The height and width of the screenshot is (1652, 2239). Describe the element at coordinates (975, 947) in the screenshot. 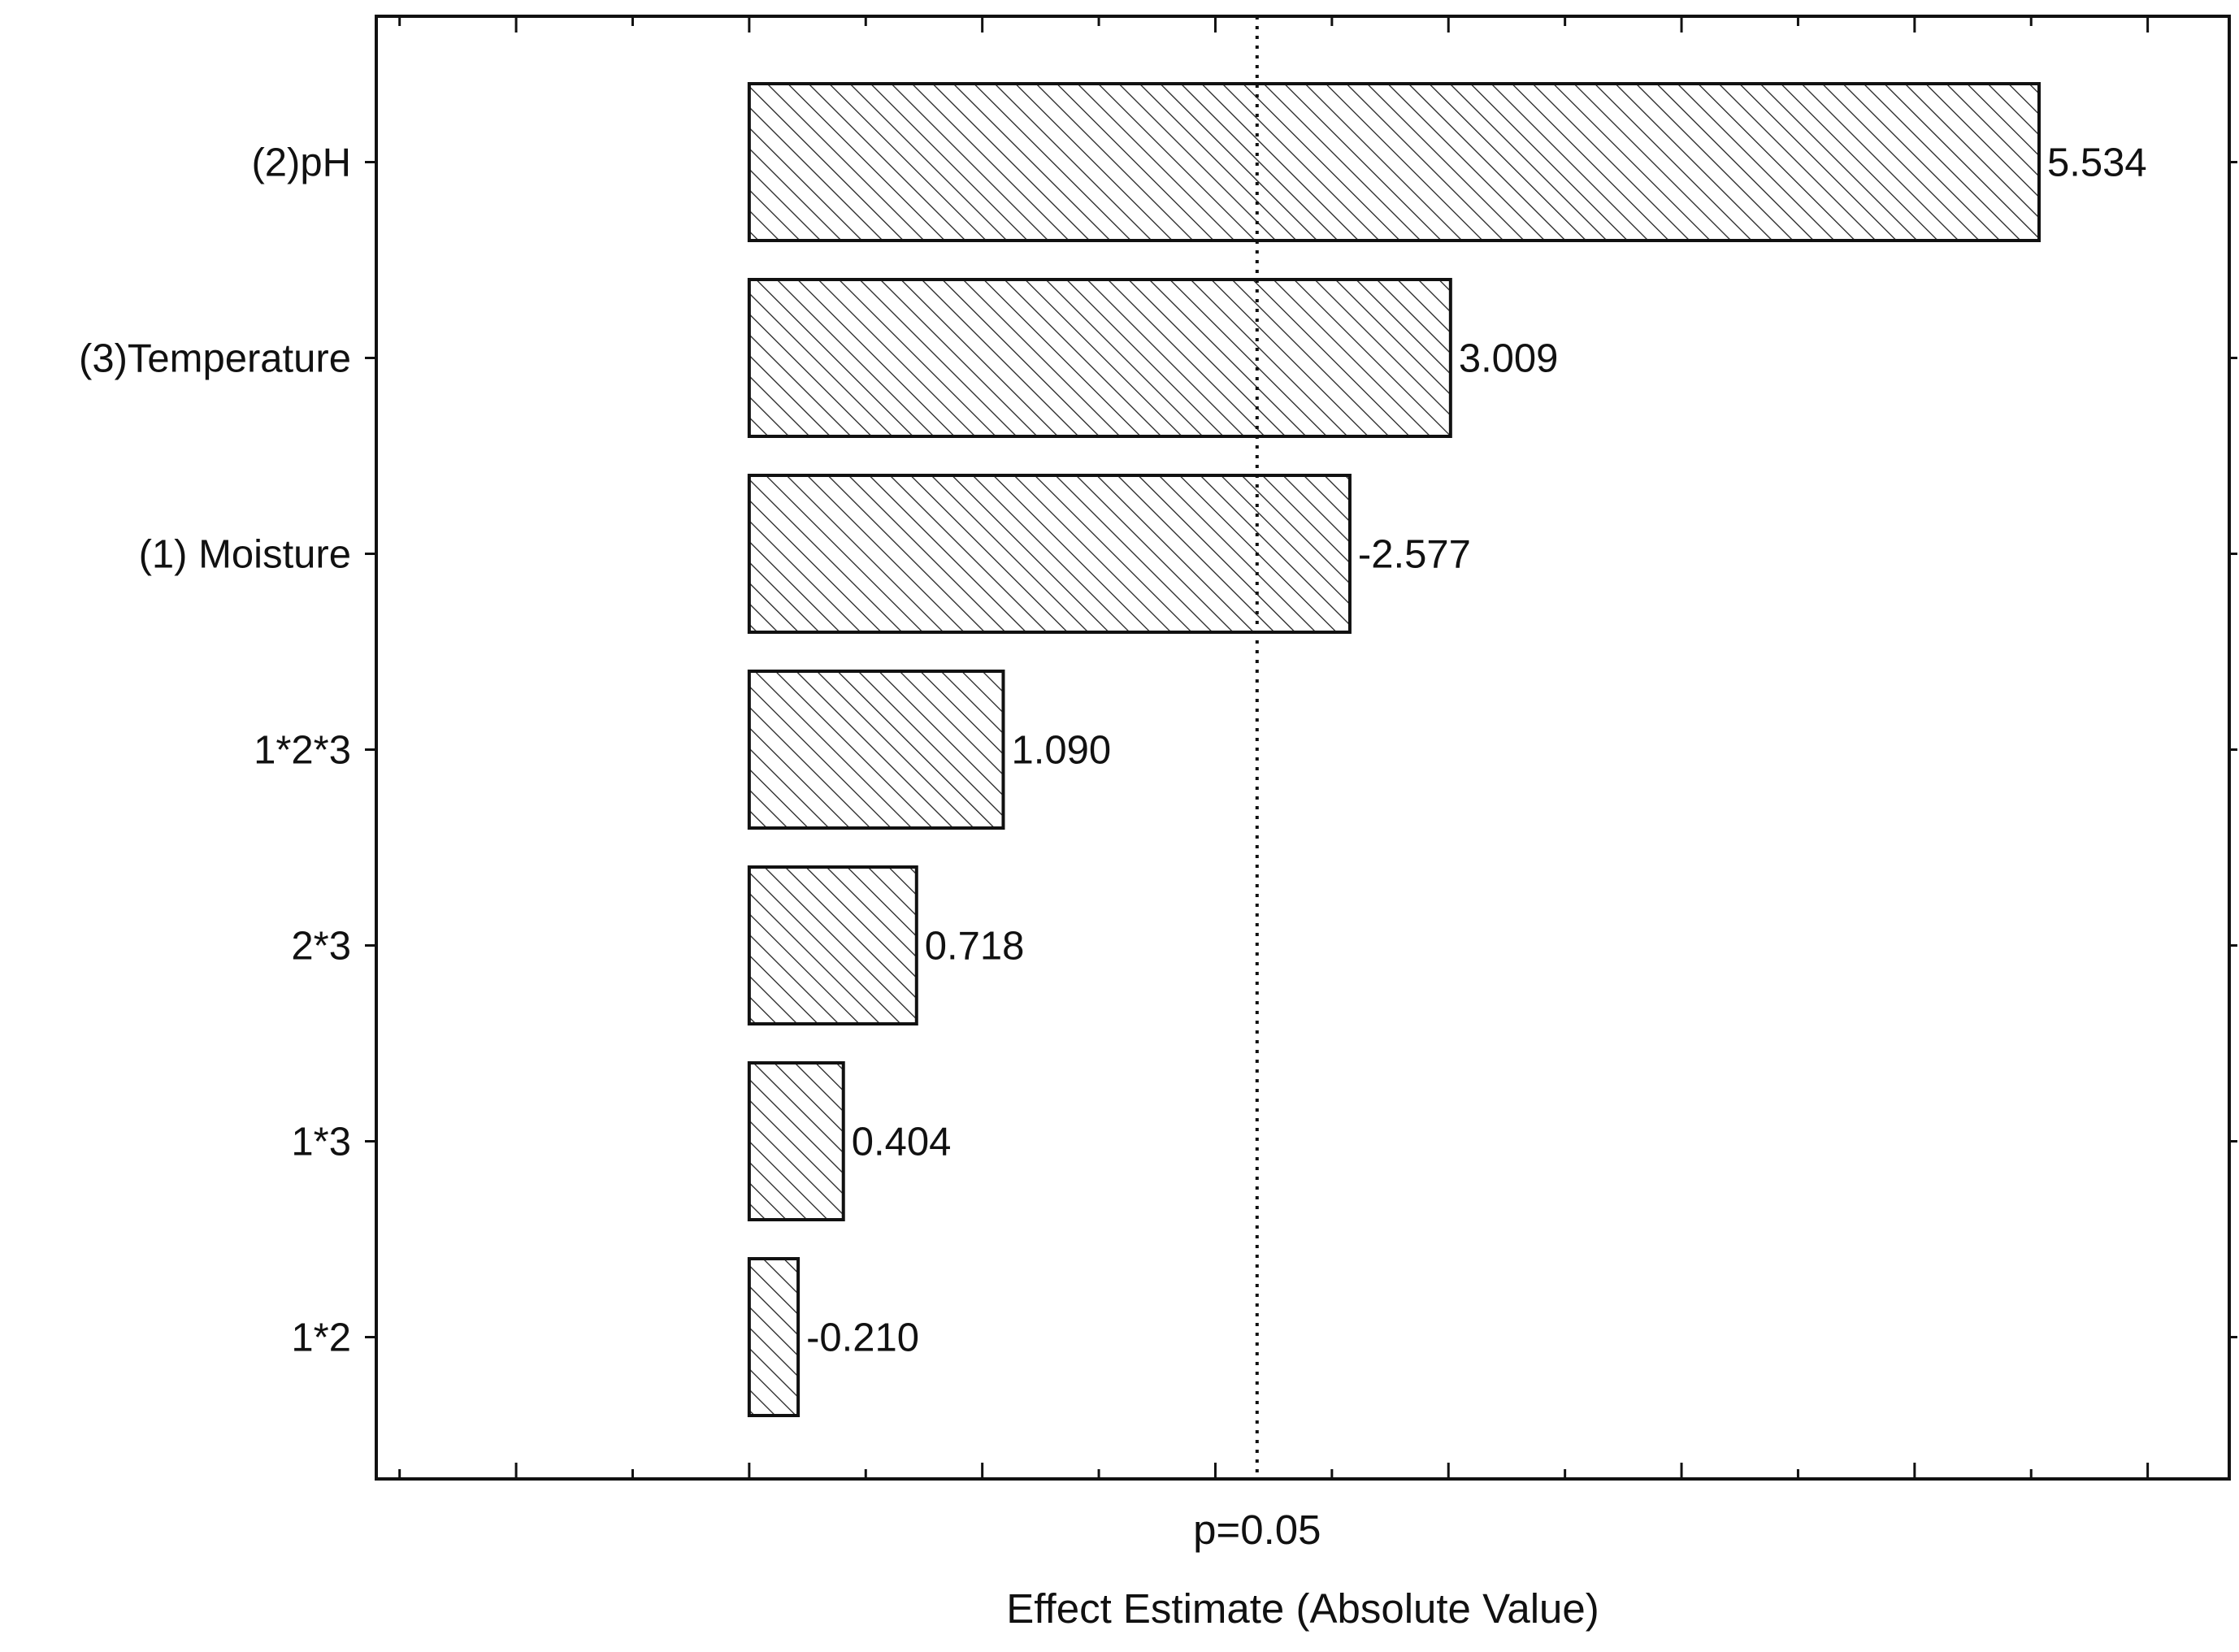

I see `value-label-5: 0.718` at that location.